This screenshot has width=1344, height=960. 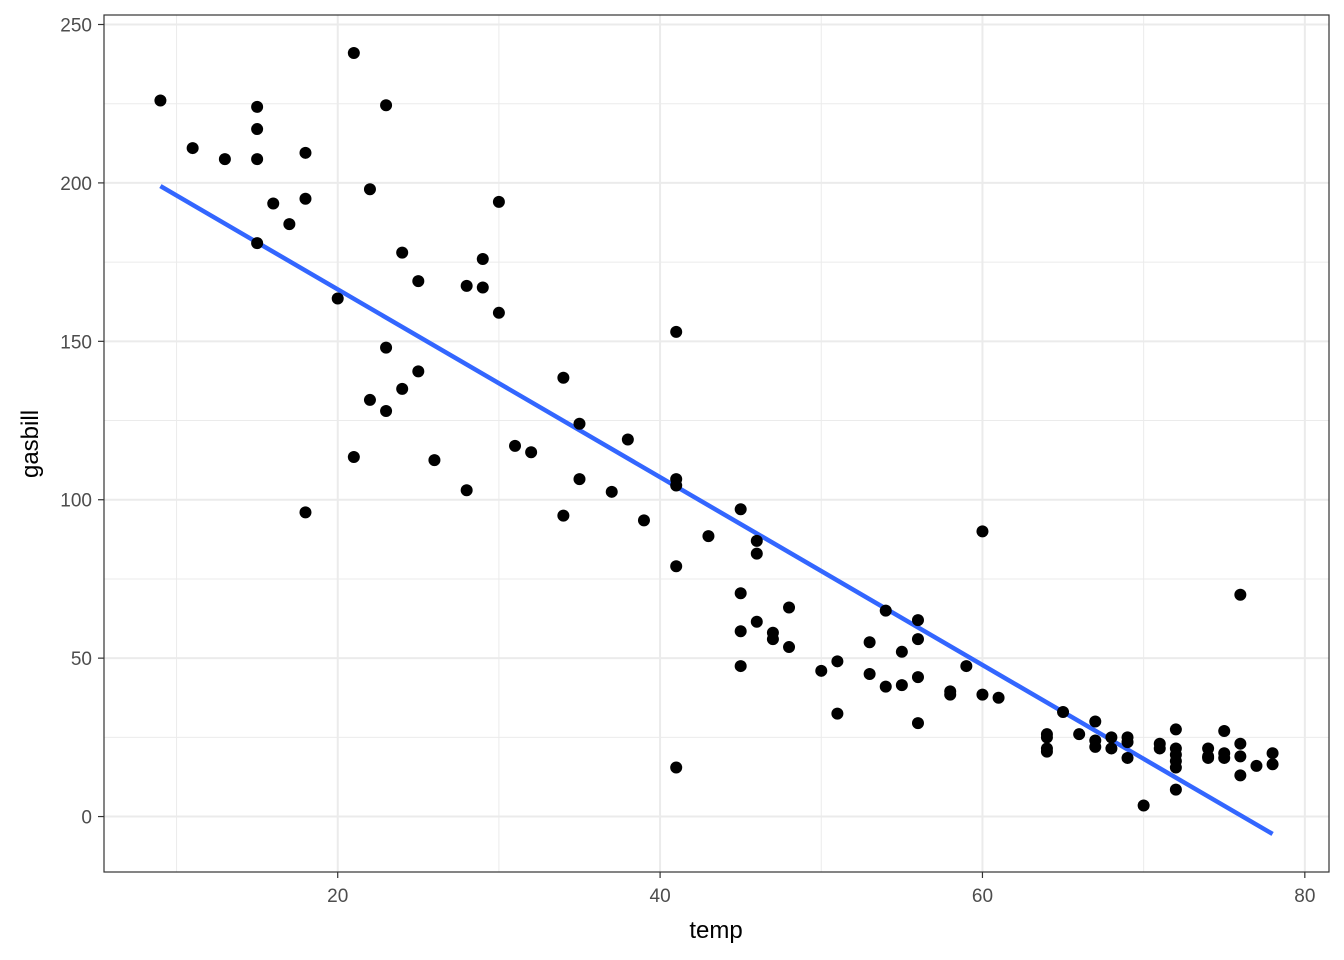 What do you see at coordinates (86, 818) in the screenshot?
I see `y-tick-label: 0` at bounding box center [86, 818].